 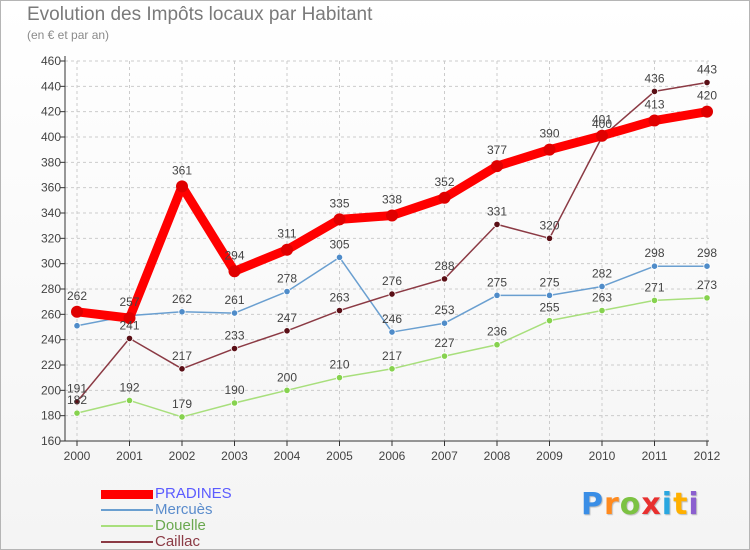 What do you see at coordinates (707, 70) in the screenshot?
I see `data-label-caillac: 443` at bounding box center [707, 70].